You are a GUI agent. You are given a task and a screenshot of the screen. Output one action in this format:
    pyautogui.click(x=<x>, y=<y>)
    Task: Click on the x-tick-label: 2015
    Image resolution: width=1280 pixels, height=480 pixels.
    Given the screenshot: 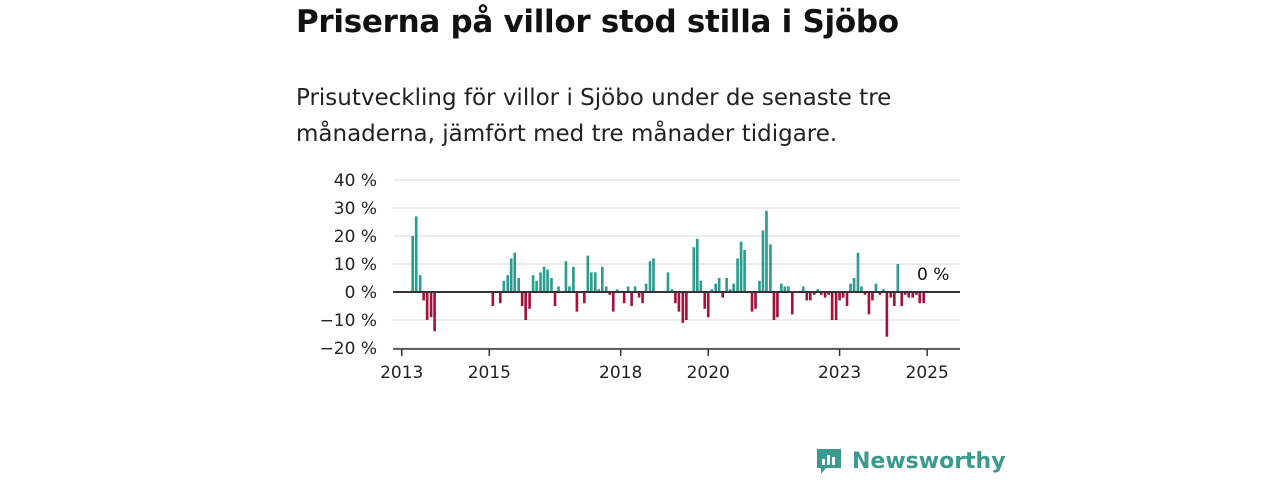 What is the action you would take?
    pyautogui.click(x=489, y=373)
    